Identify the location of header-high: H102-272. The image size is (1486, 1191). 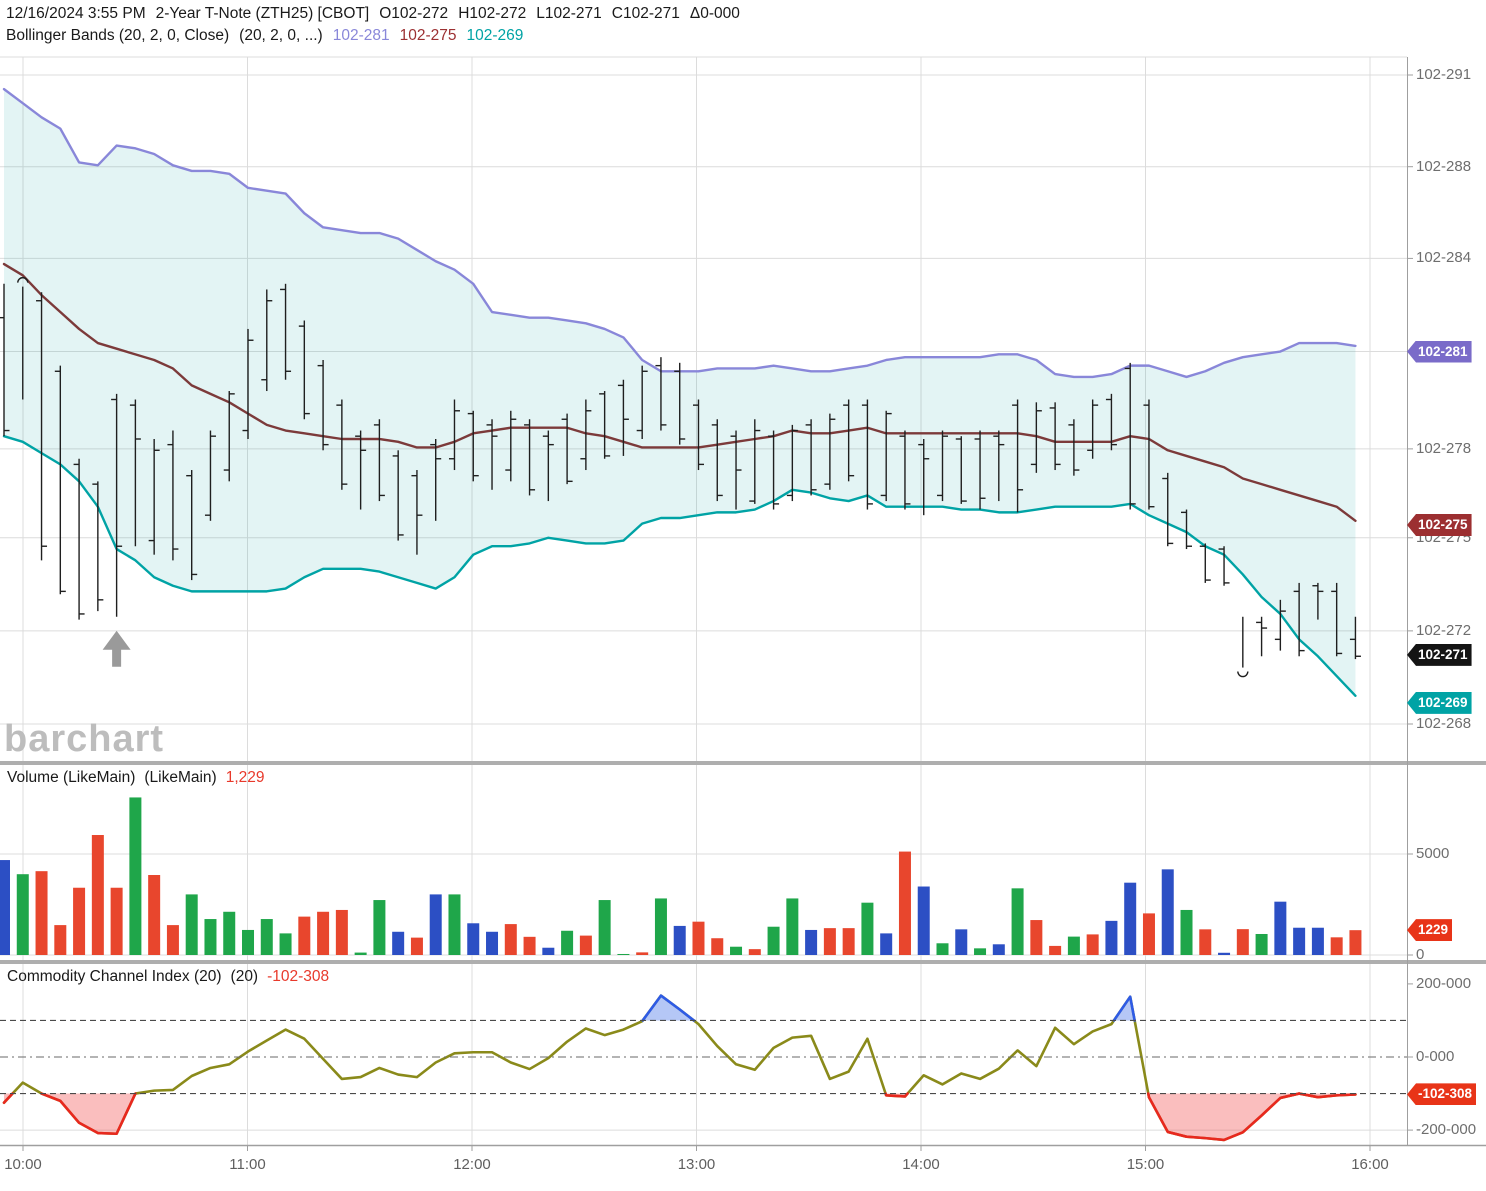
(492, 13).